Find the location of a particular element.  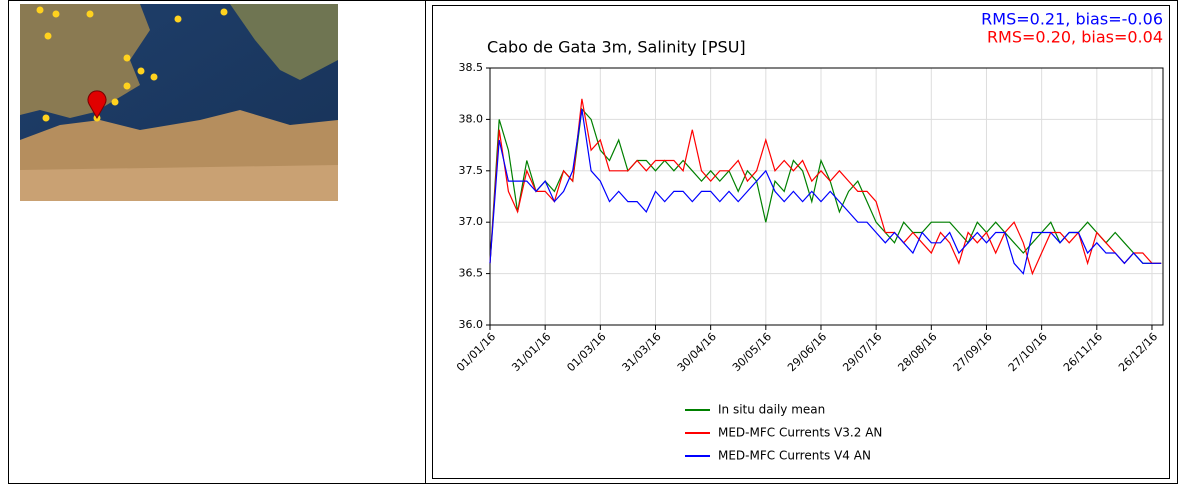

chart-title: Cabo de Gata 3m, Salinity [PSU] is located at coordinates (616, 47).